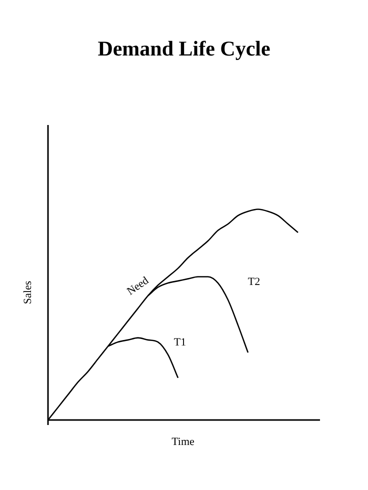 The height and width of the screenshot is (490, 368). What do you see at coordinates (184, 48) in the screenshot?
I see `chart-title: Demand Life Cycle` at bounding box center [184, 48].